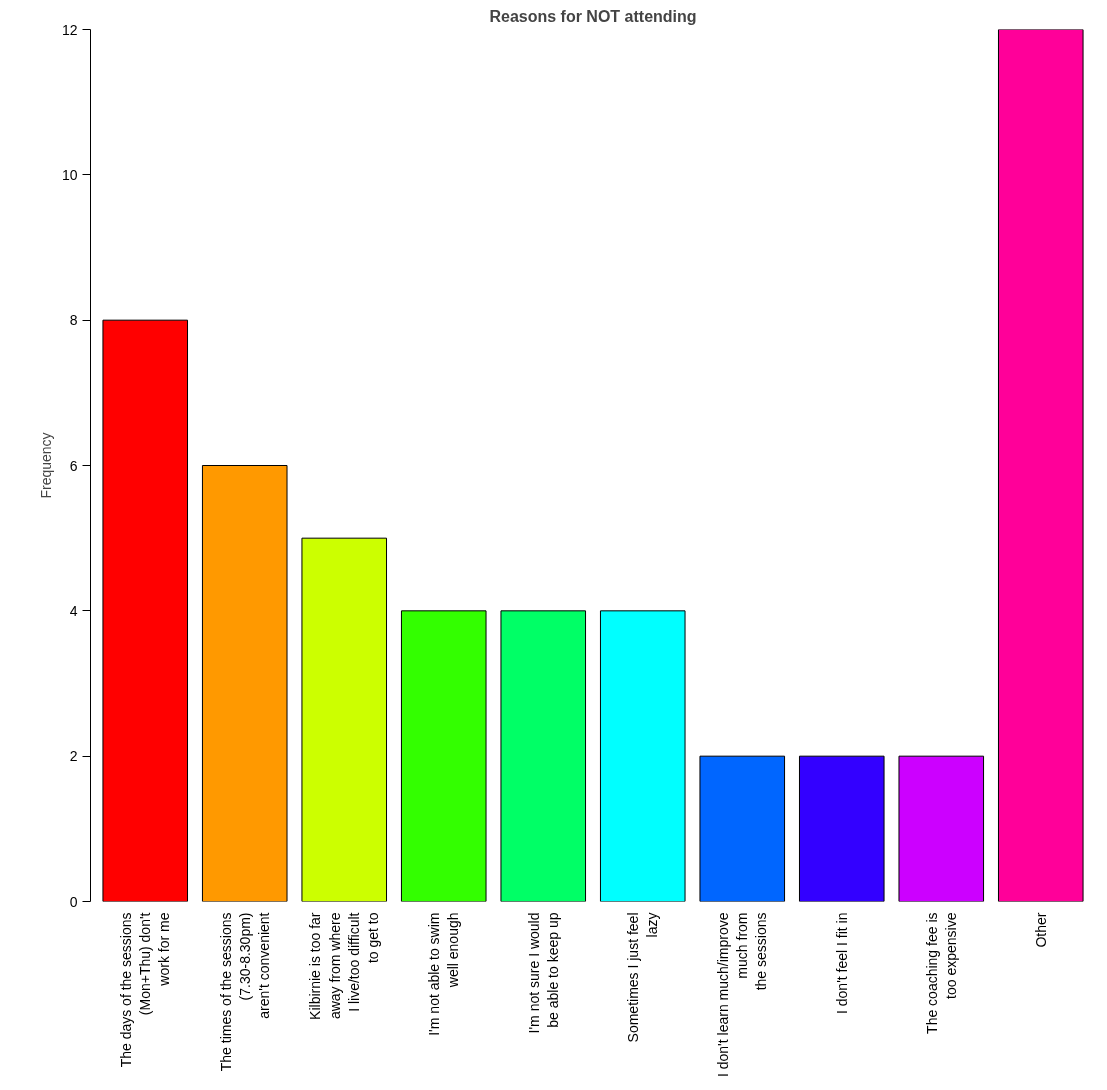 The width and height of the screenshot is (1107, 1090). Describe the element at coordinates (69, 29) in the screenshot. I see `y-tick-label: 12` at that location.